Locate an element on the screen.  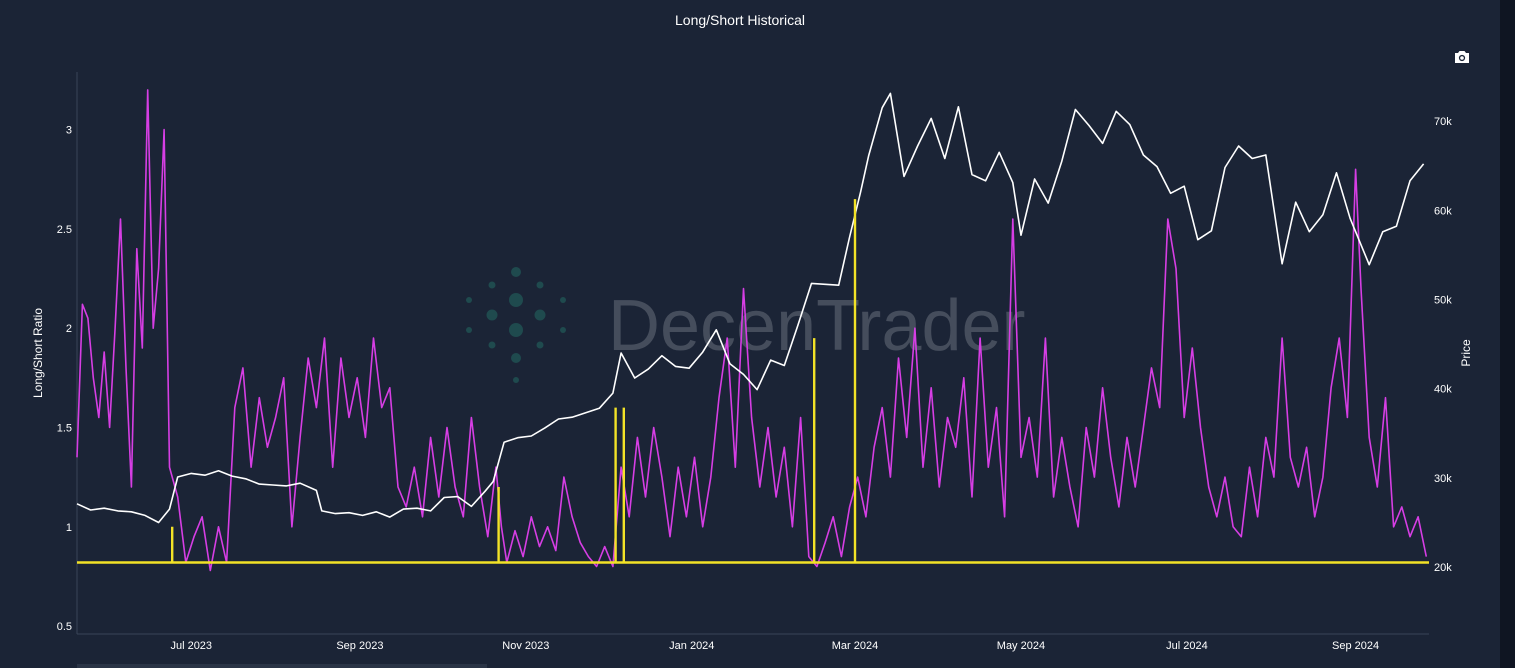
right-axis-tick-label: 40k is located at coordinates (1443, 390).